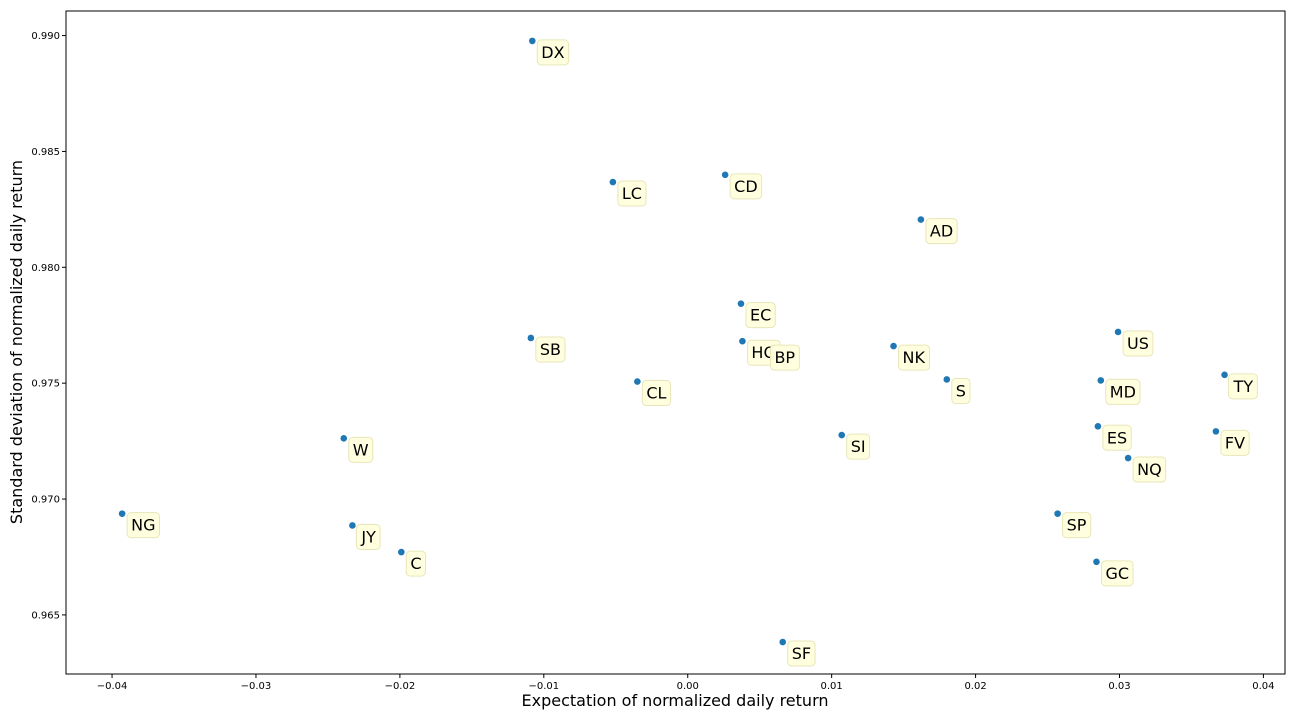 The image size is (1296, 720). I want to click on point-label: W, so click(361, 449).